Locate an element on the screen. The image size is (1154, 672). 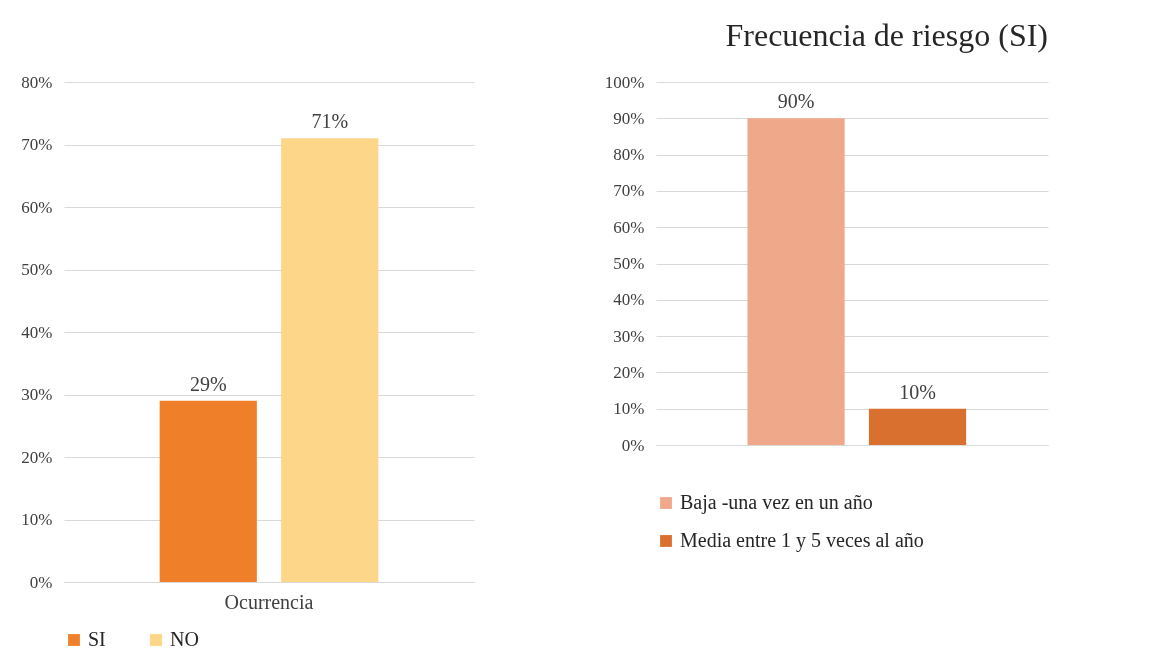
data-label: 71% is located at coordinates (330, 121).